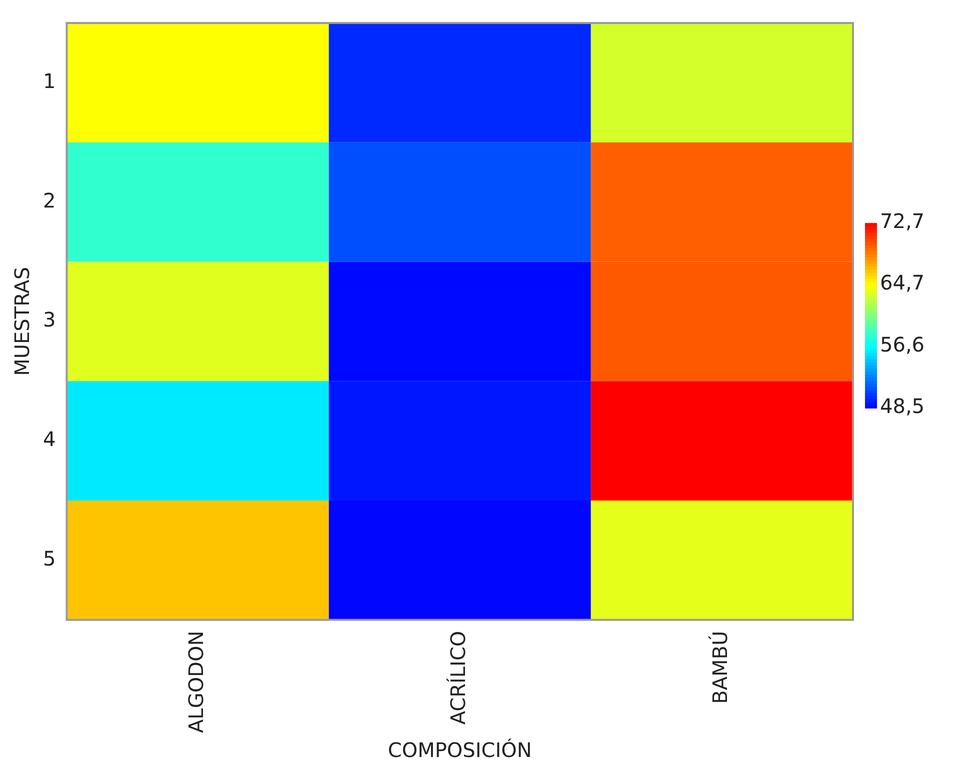 The image size is (959, 775). What do you see at coordinates (458, 677) in the screenshot?
I see `x-tick-label: ACRÍLICO` at bounding box center [458, 677].